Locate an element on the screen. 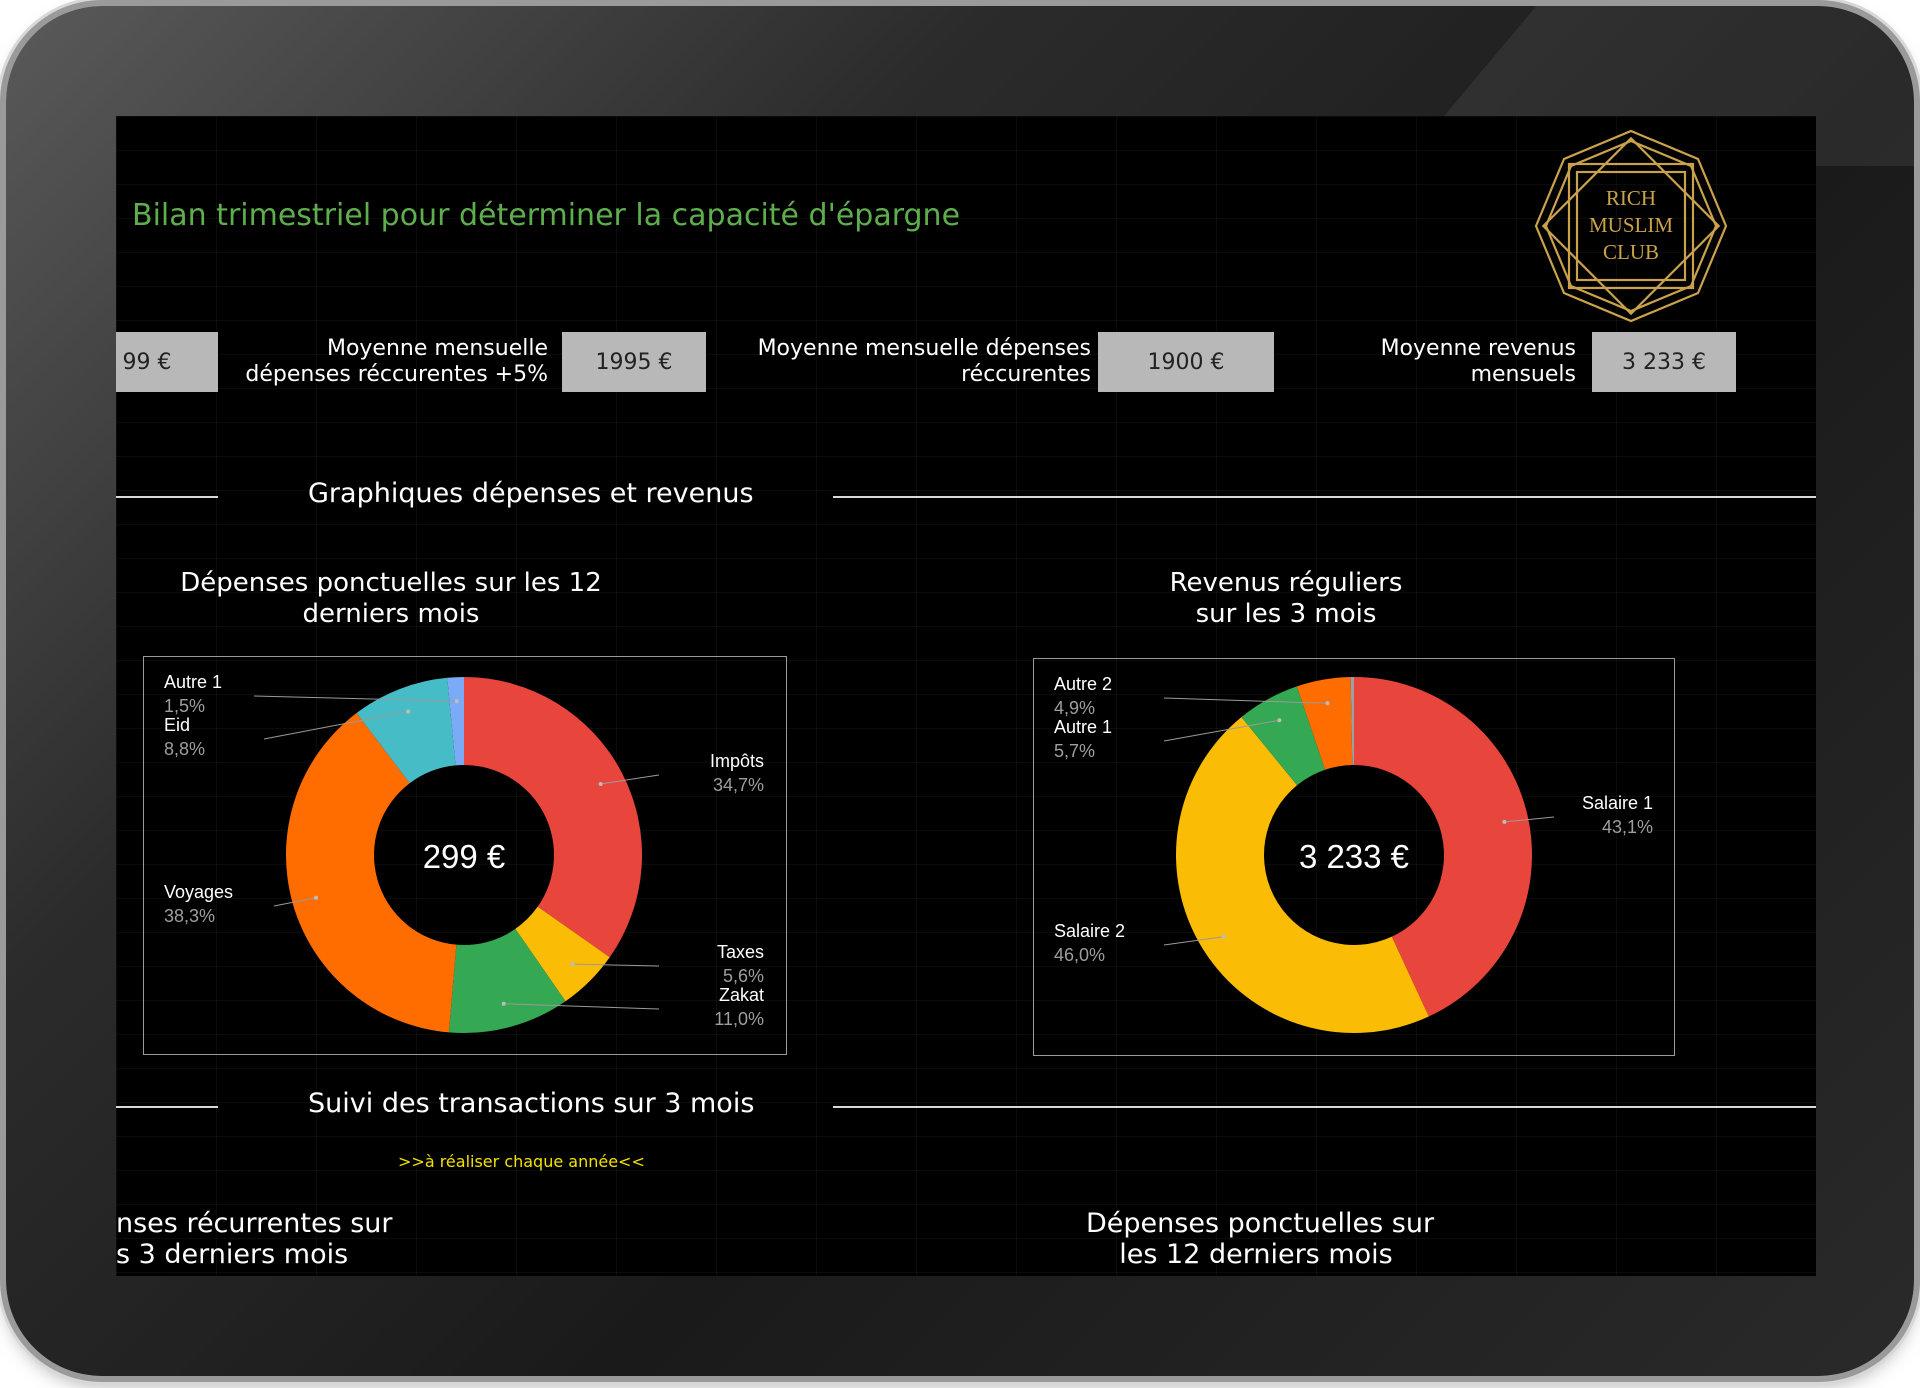  kpi-label-income-line2: mensuels is located at coordinates (1523, 374).